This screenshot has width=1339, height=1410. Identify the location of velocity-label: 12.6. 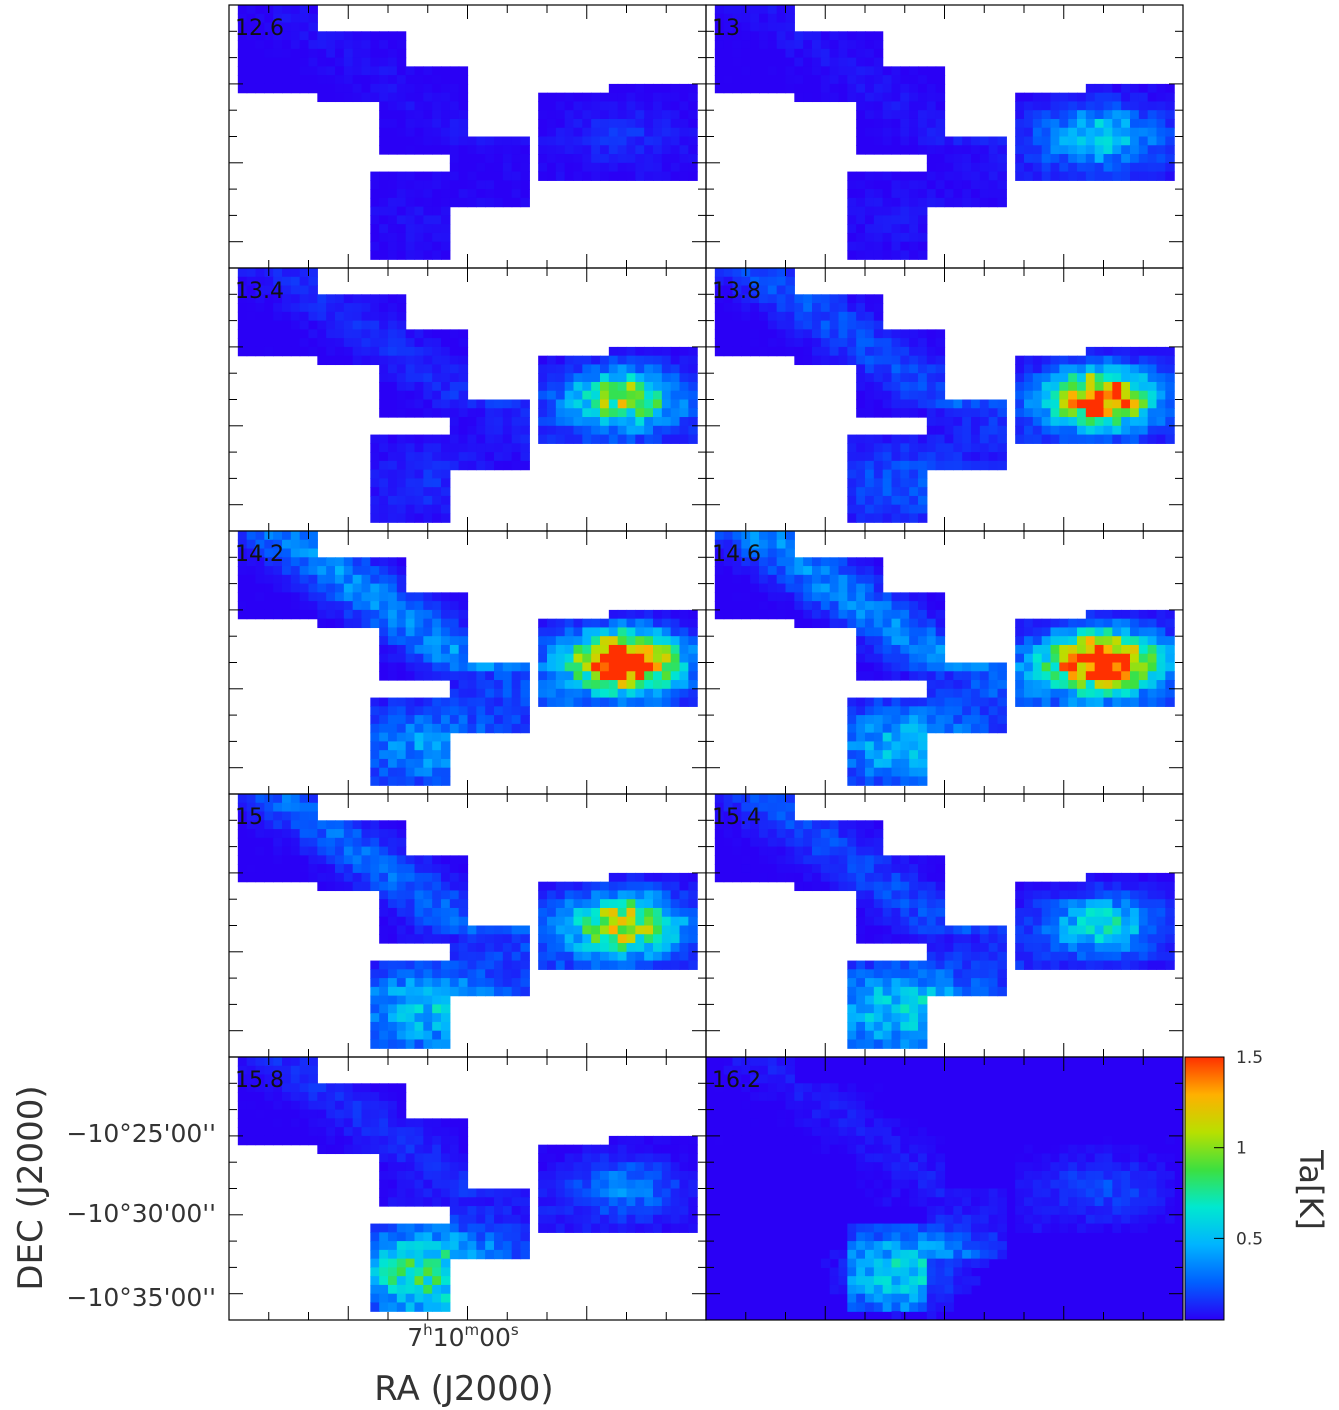
(259, 28).